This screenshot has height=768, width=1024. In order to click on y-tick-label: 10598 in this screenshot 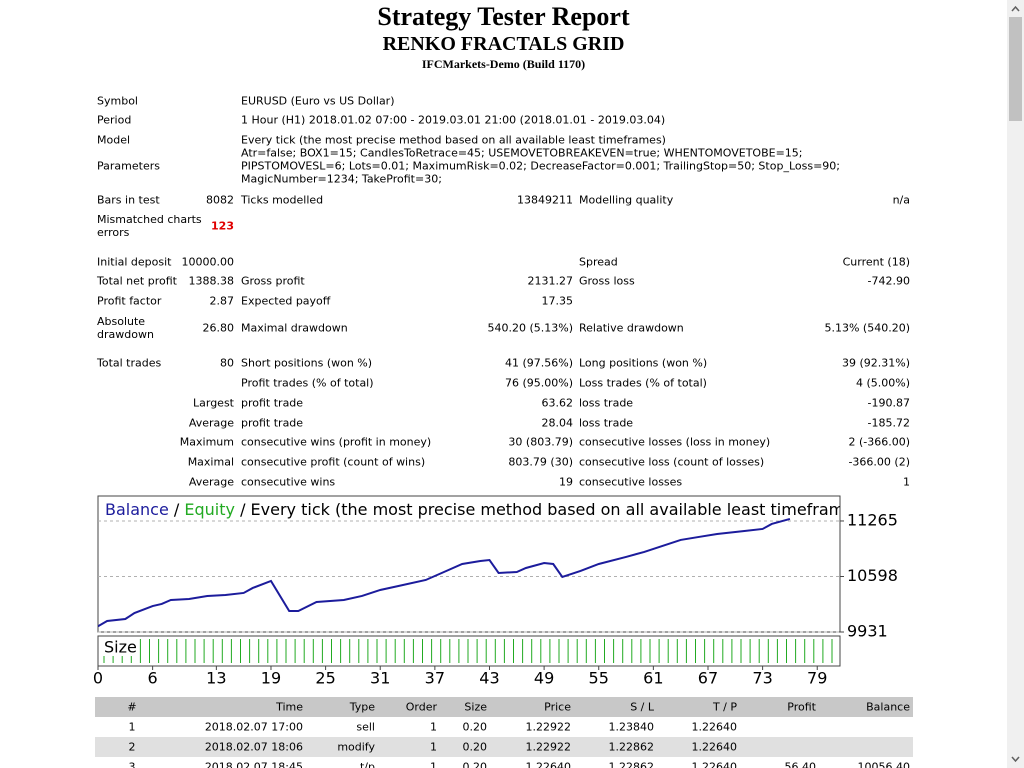, I will do `click(872, 575)`.